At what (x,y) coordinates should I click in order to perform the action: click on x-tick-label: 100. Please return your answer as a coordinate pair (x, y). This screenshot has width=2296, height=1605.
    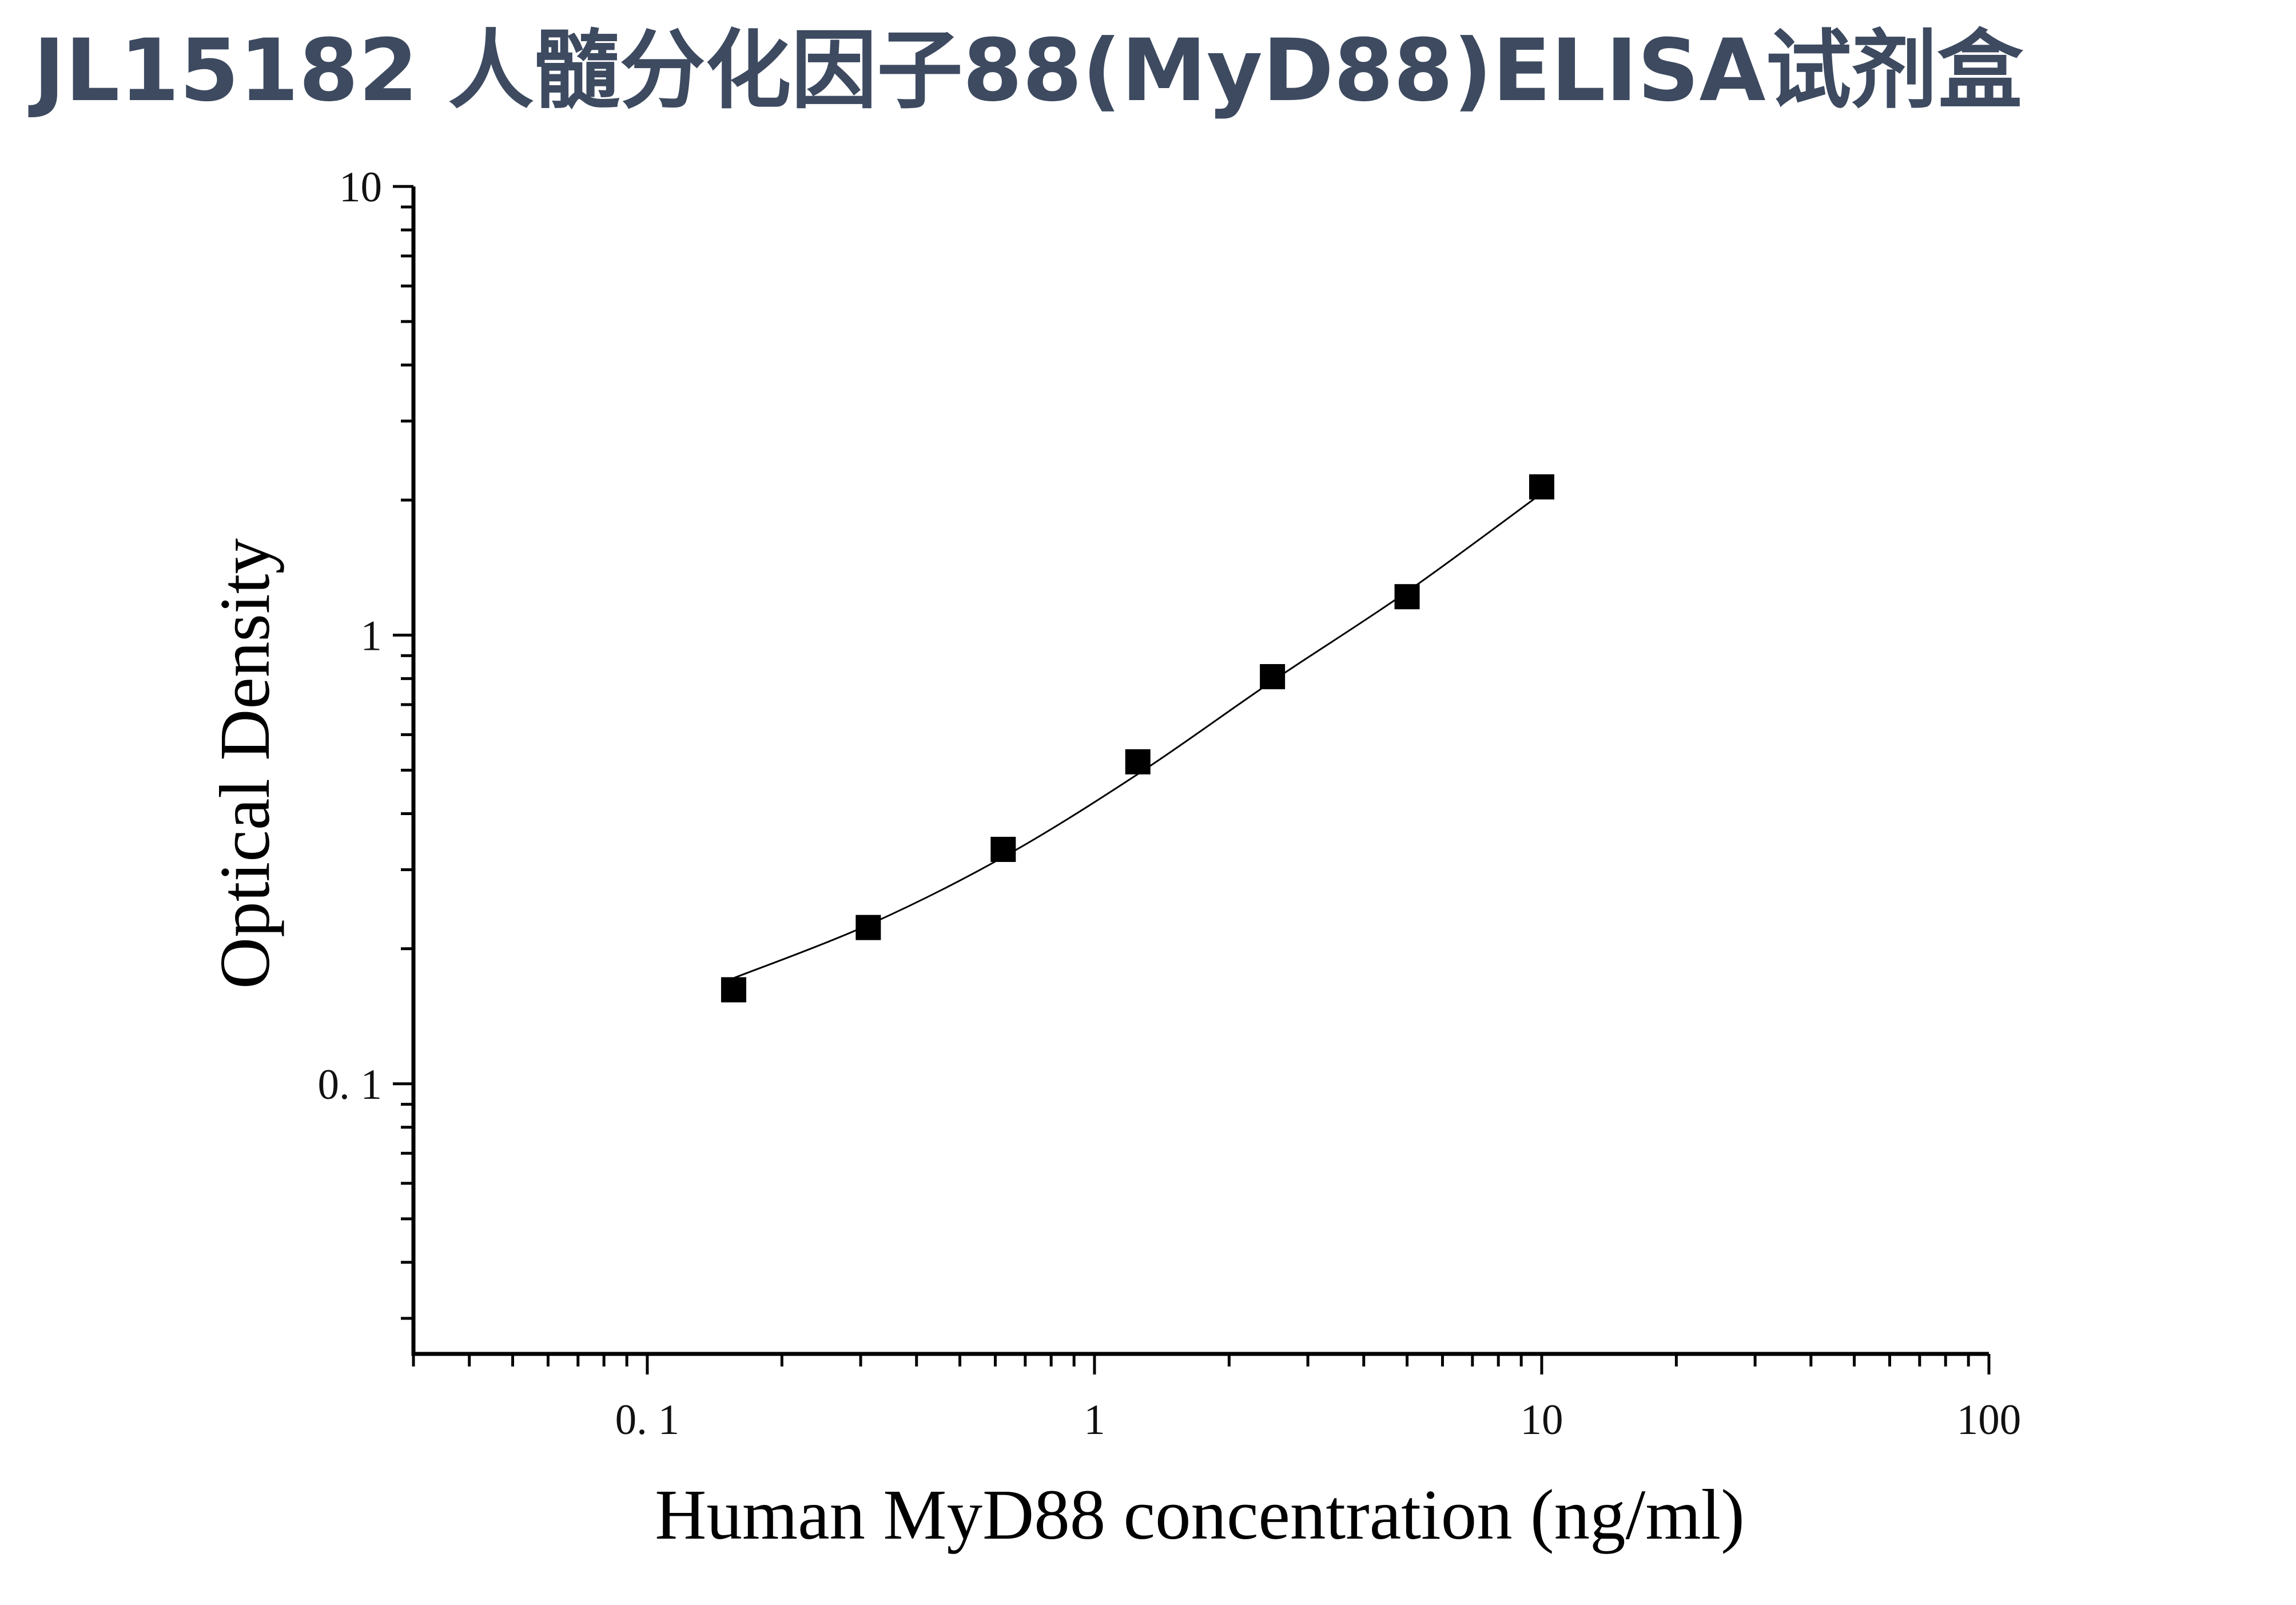
    Looking at the image, I should click on (1990, 1420).